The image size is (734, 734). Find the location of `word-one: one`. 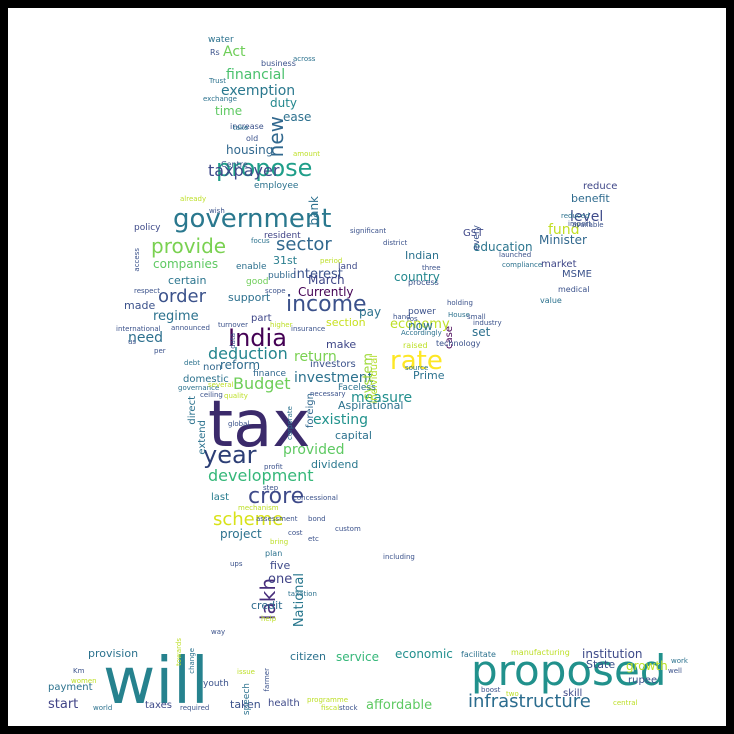

word-one: one is located at coordinates (280, 579).